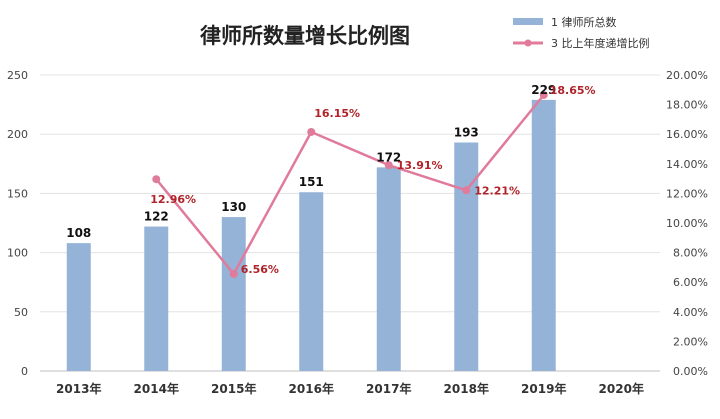 This screenshot has height=419, width=720. I want to click on x-tick-label: 2018年, so click(466, 388).